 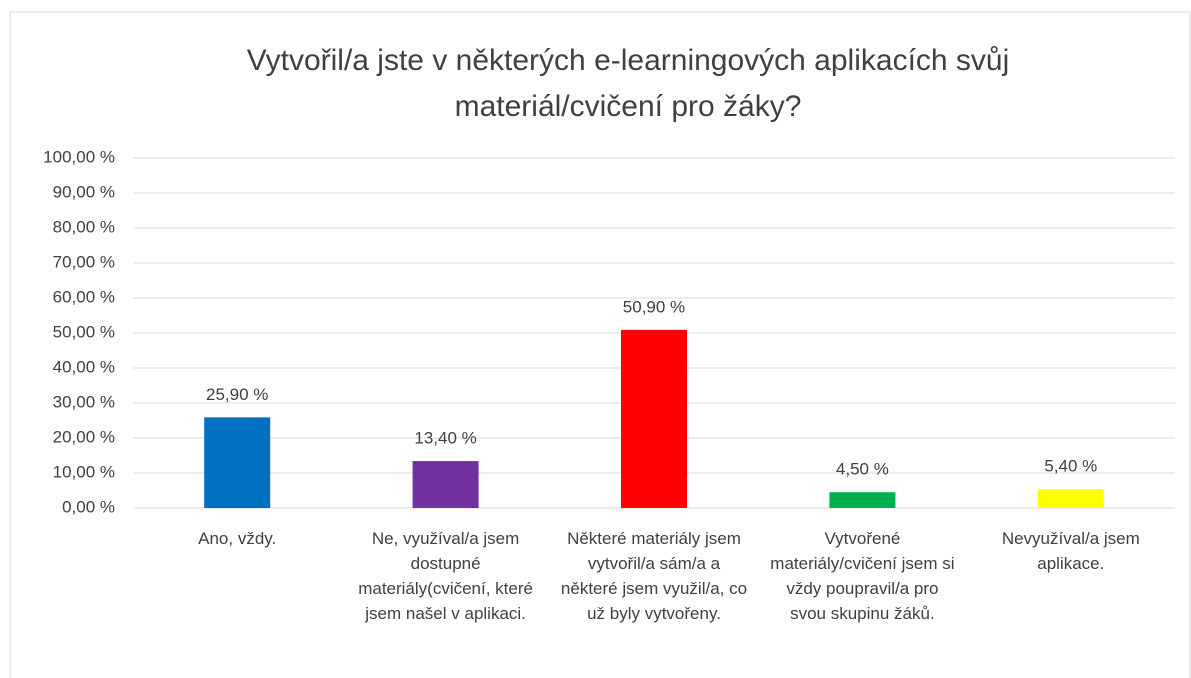 What do you see at coordinates (84, 226) in the screenshot?
I see `y-tick-label: 80,00 %` at bounding box center [84, 226].